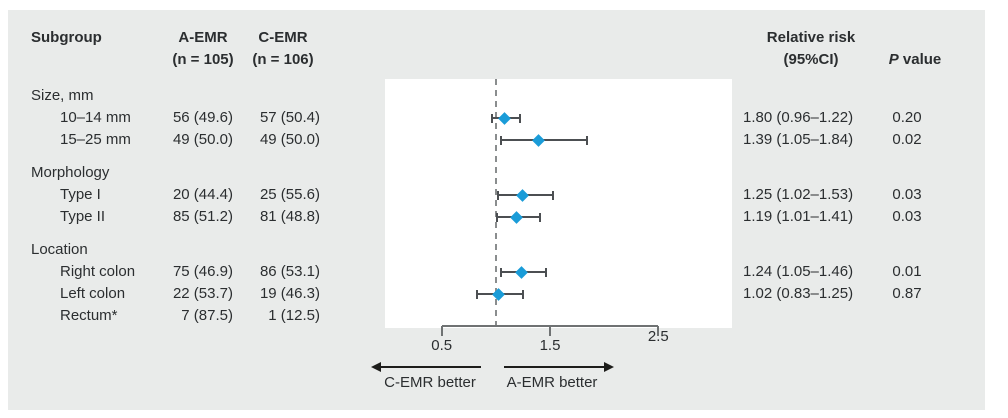 The height and width of the screenshot is (418, 1008). I want to click on row-subgroup-label: Rectum*, so click(89, 315).